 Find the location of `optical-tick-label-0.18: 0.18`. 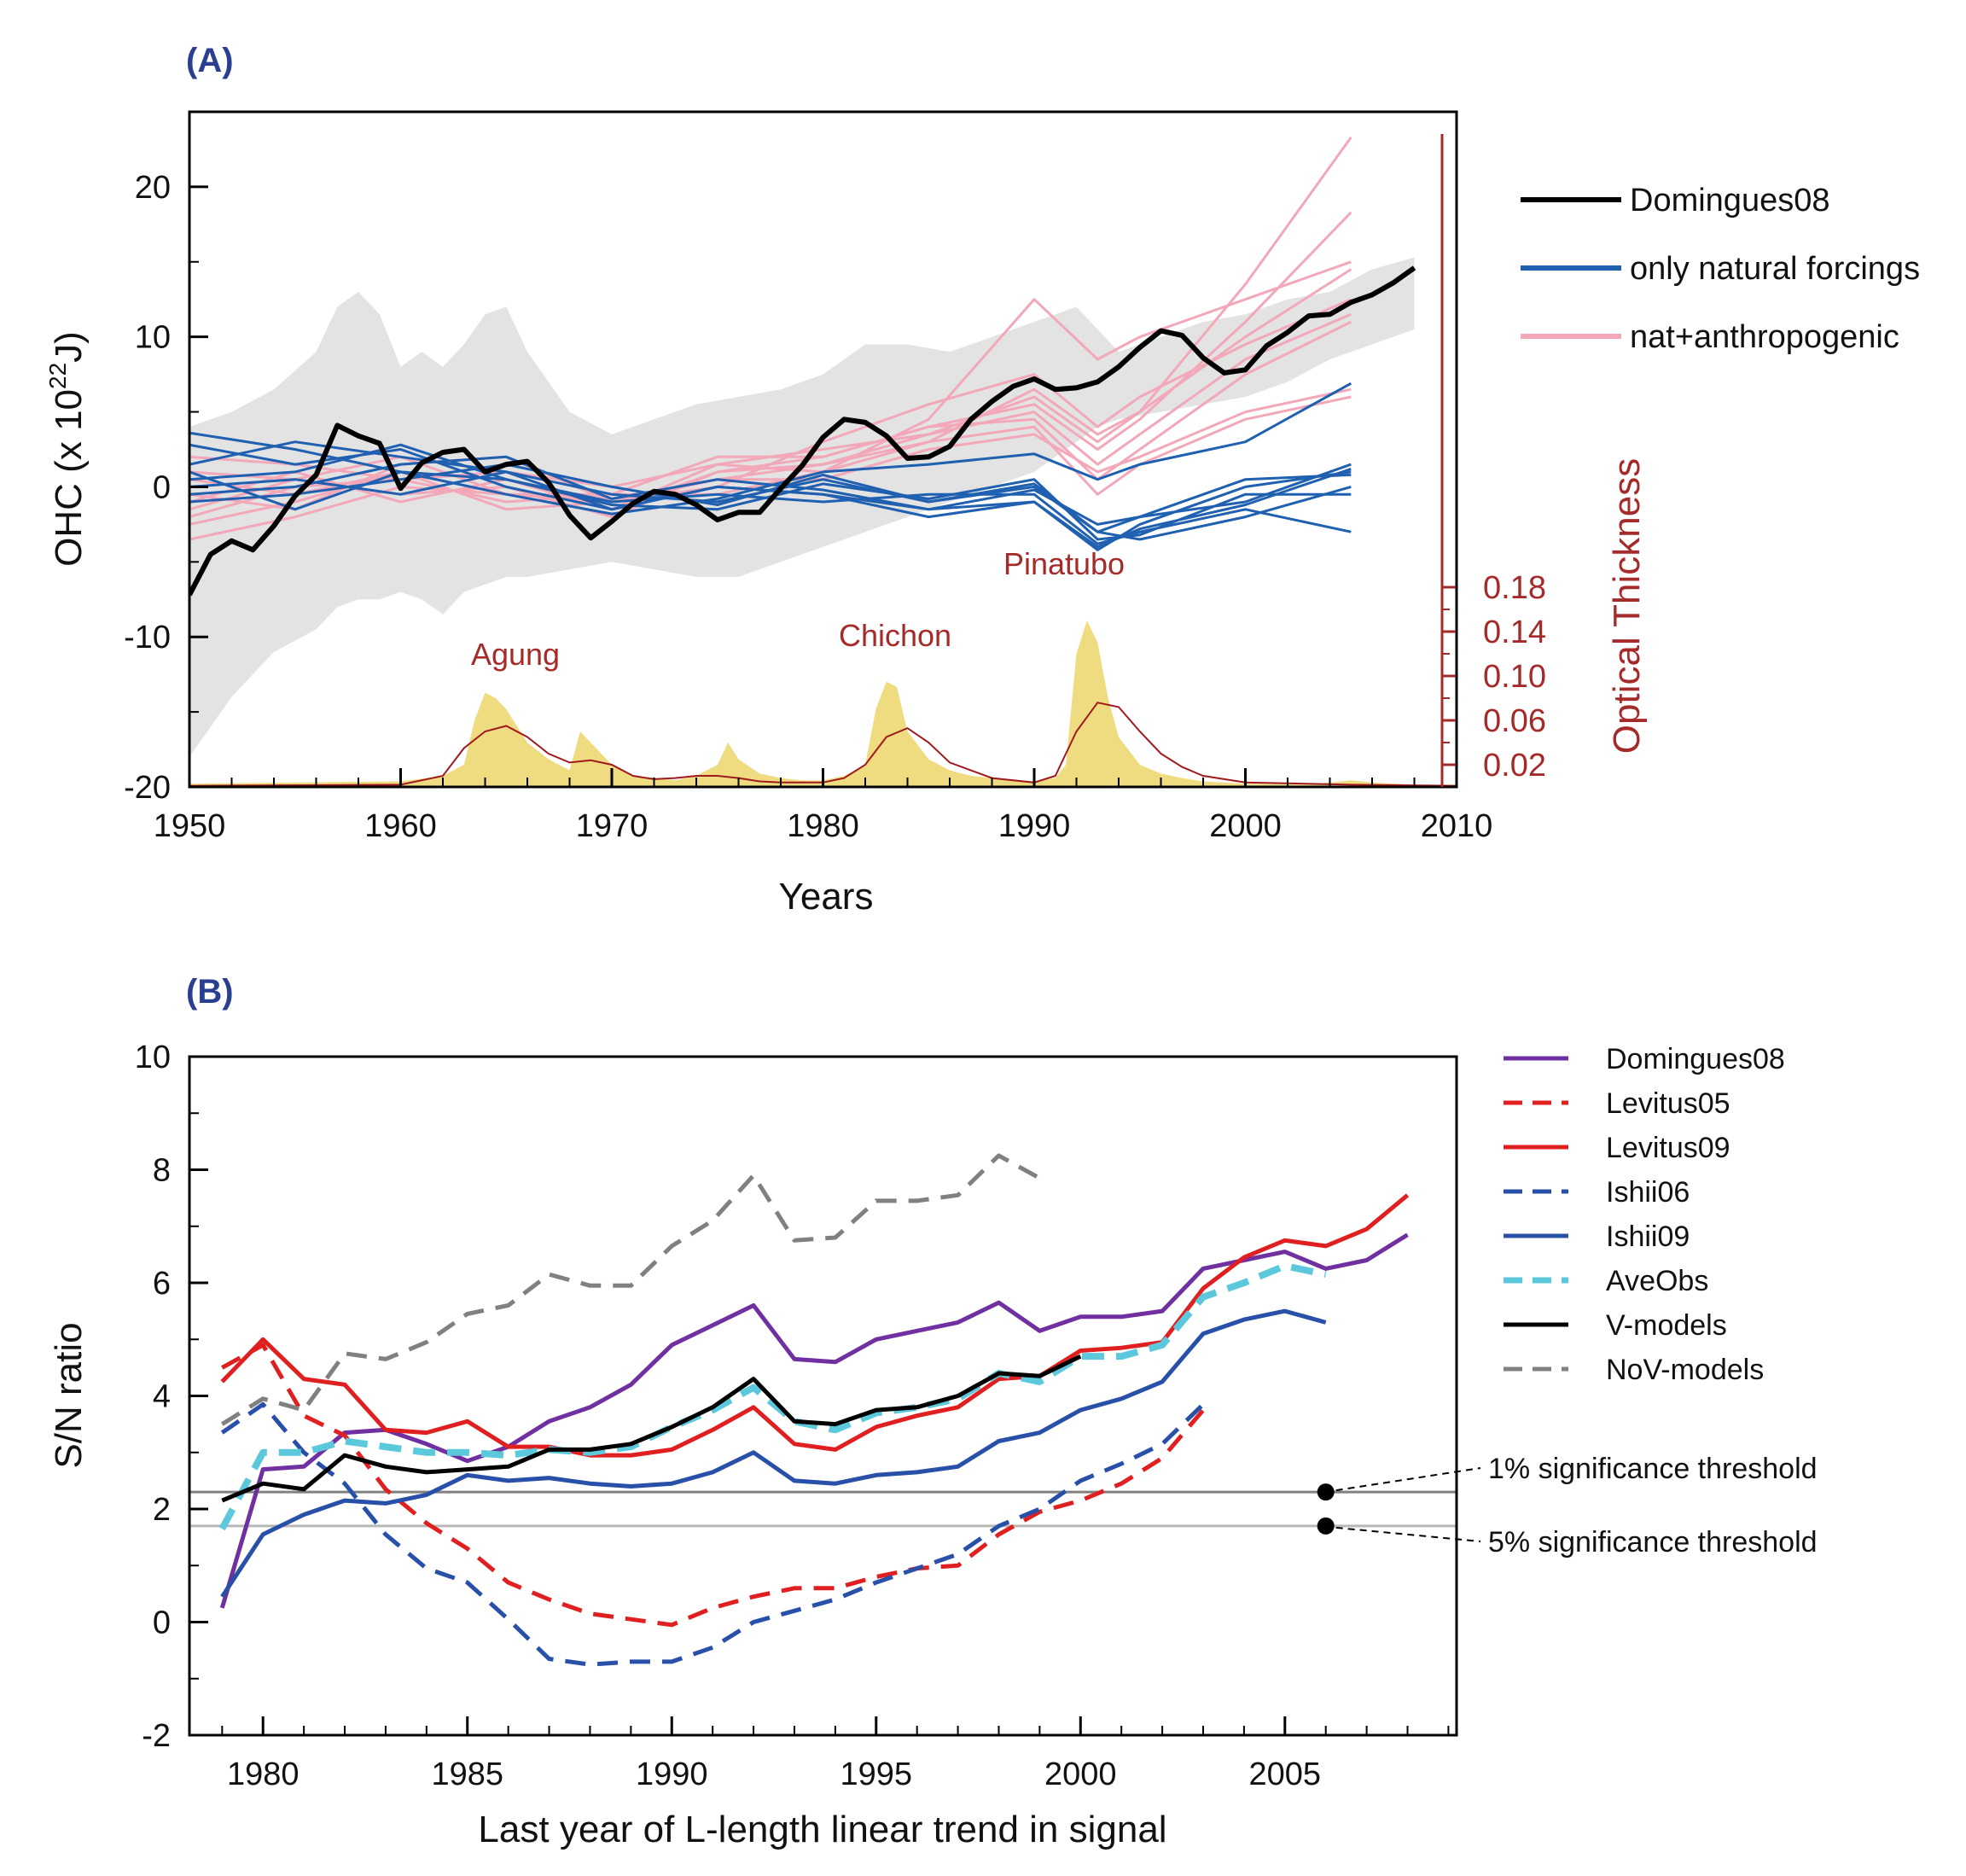

optical-tick-label-0.18: 0.18 is located at coordinates (1514, 588).